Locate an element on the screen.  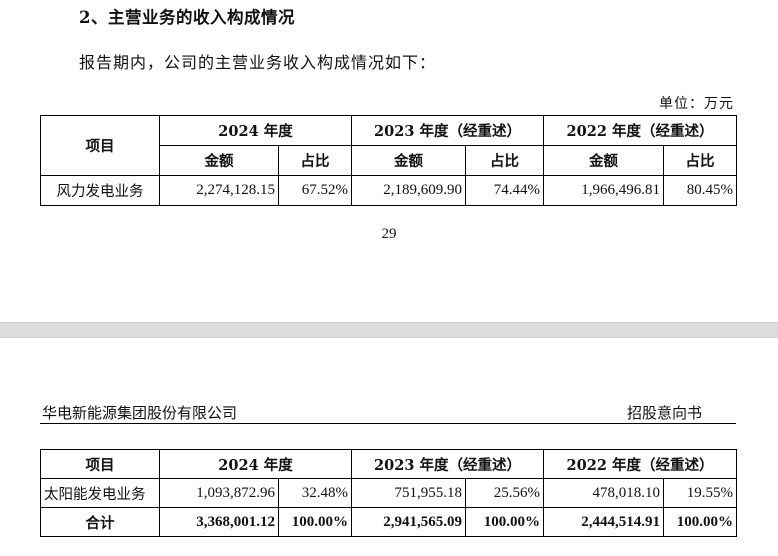
cell-amount: 478,018.10 is located at coordinates (603, 493).